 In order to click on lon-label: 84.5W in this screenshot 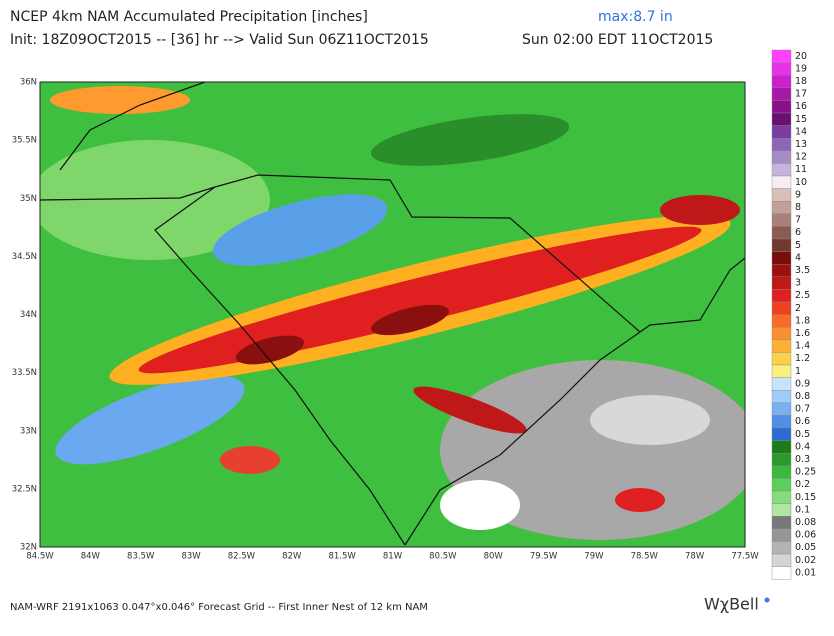, I will do `click(40, 557)`.